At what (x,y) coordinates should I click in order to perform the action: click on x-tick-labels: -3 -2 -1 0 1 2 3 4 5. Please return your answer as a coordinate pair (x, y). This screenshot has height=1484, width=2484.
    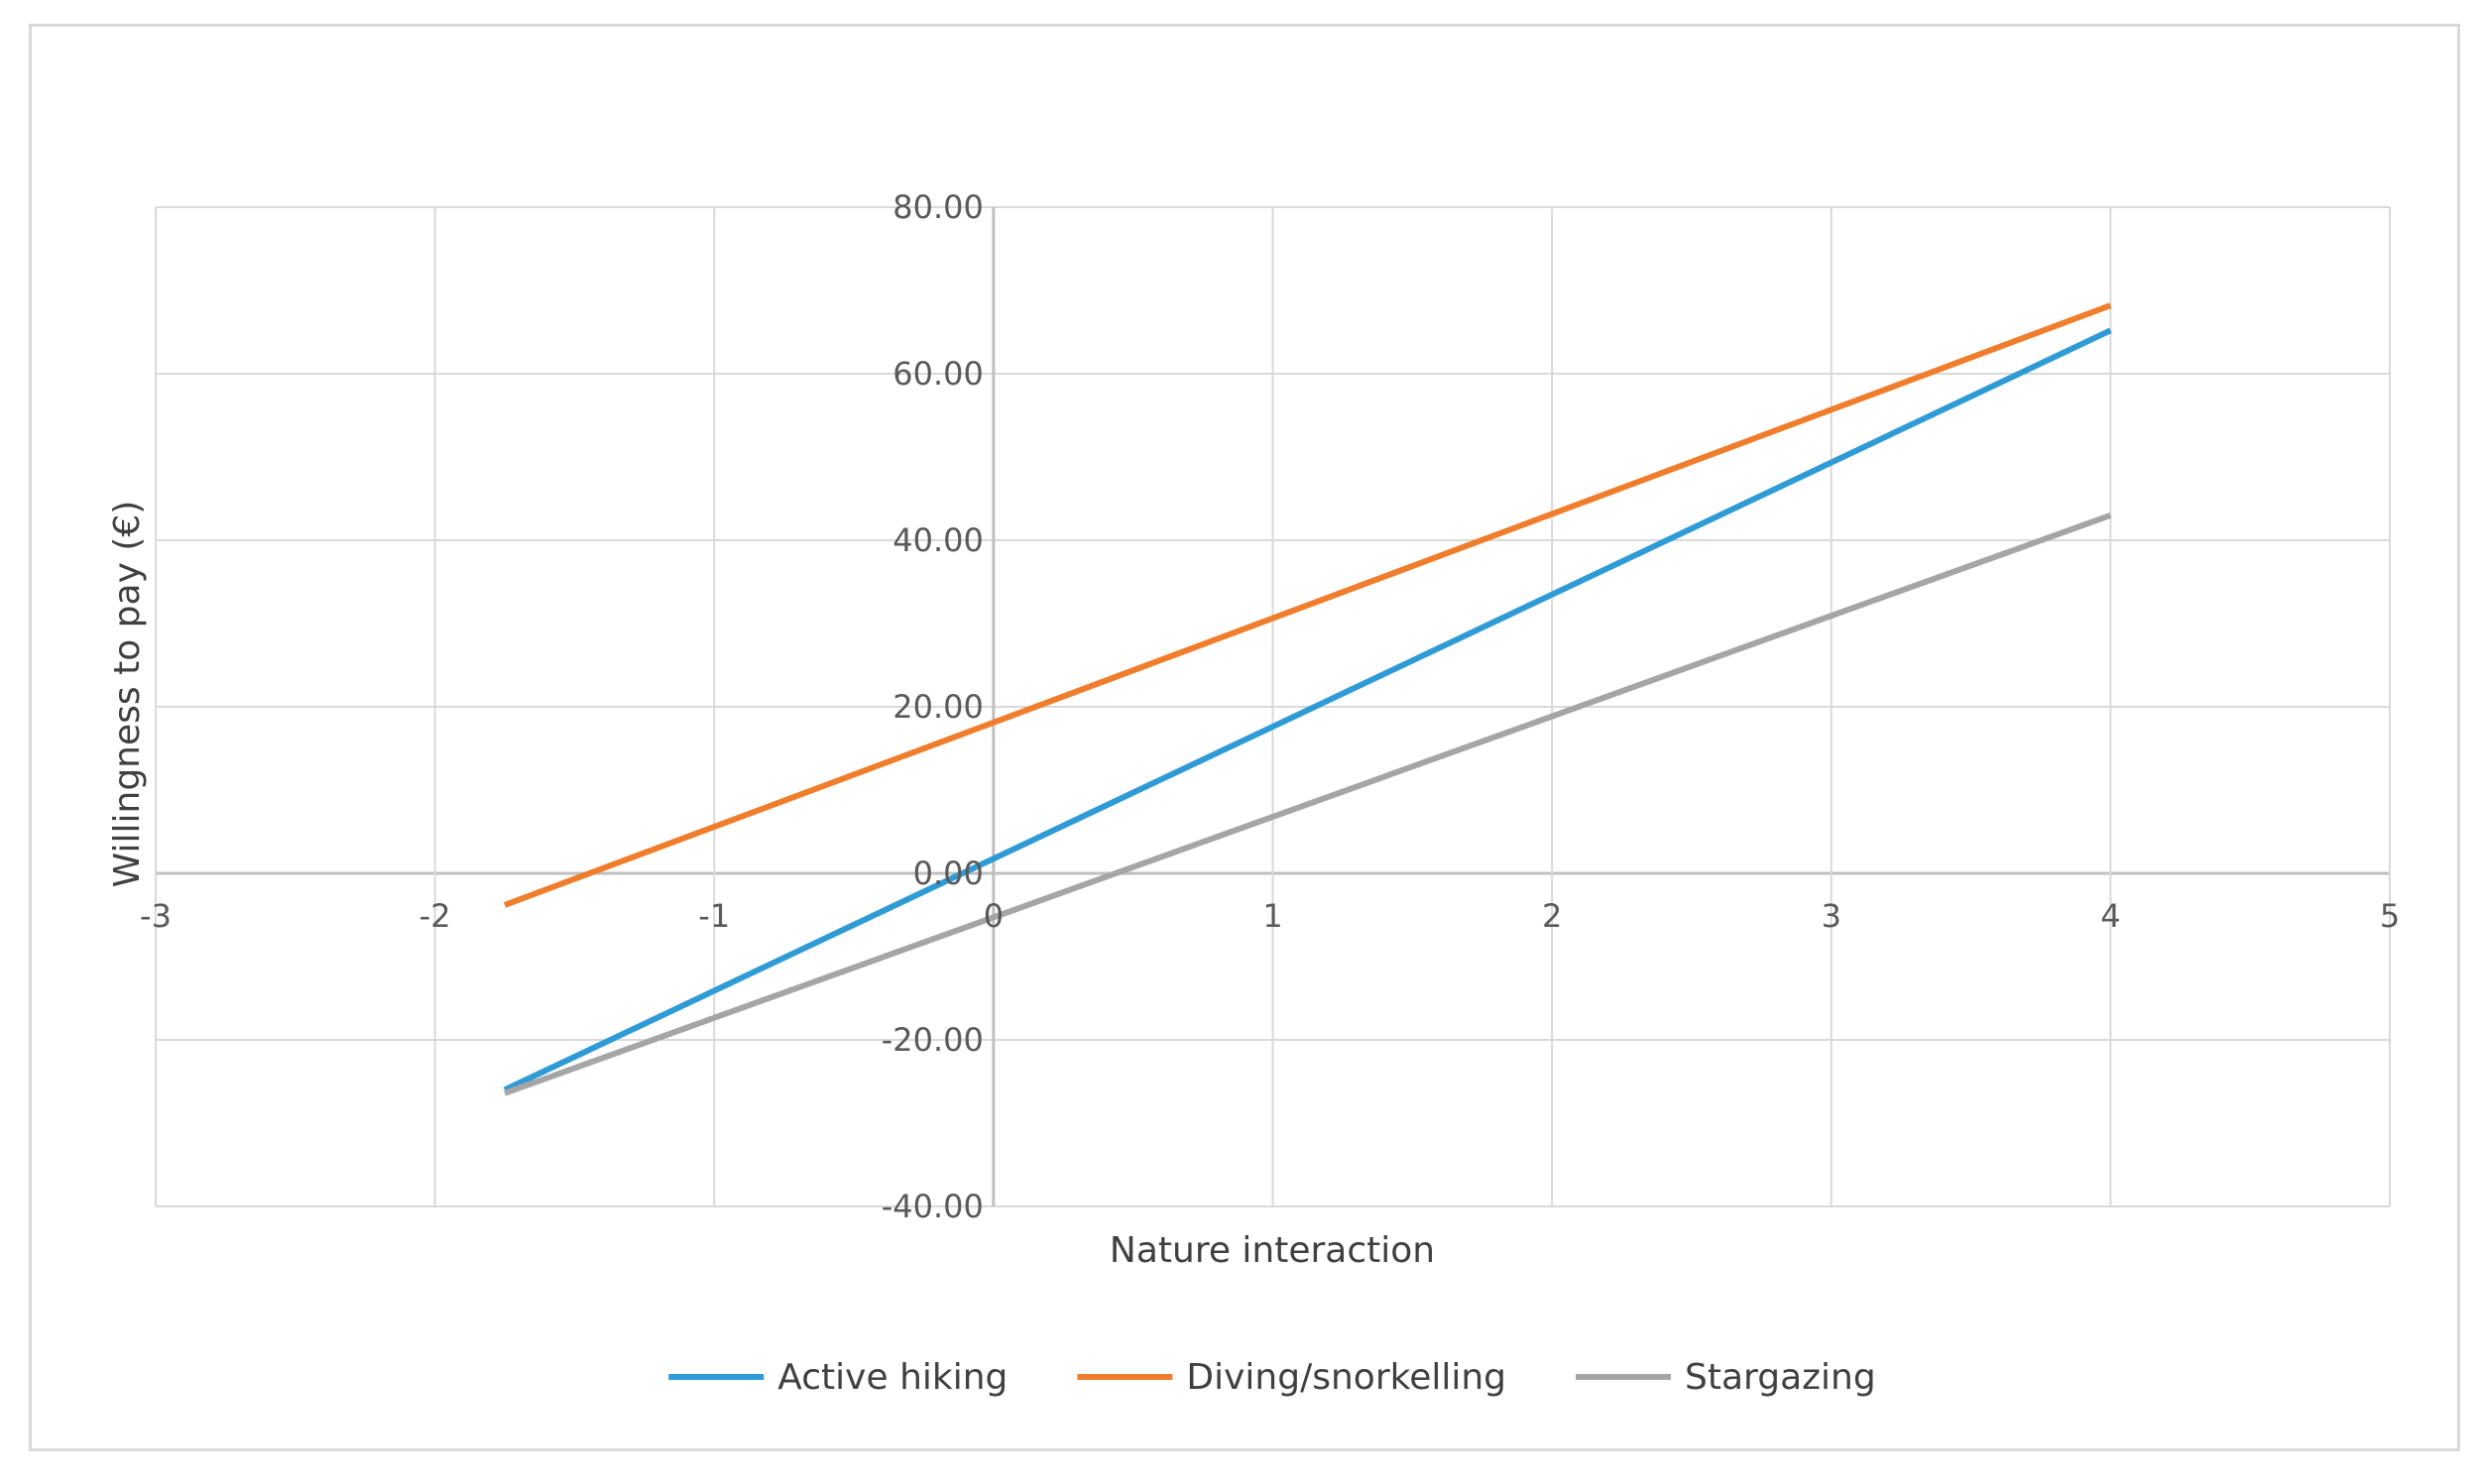
    Looking at the image, I should click on (1270, 916).